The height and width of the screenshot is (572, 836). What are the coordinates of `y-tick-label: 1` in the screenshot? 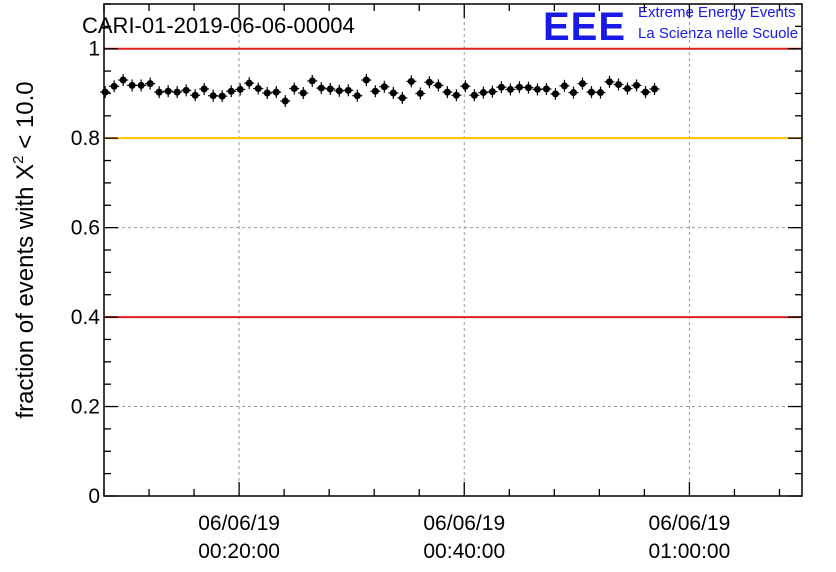 It's located at (94, 49).